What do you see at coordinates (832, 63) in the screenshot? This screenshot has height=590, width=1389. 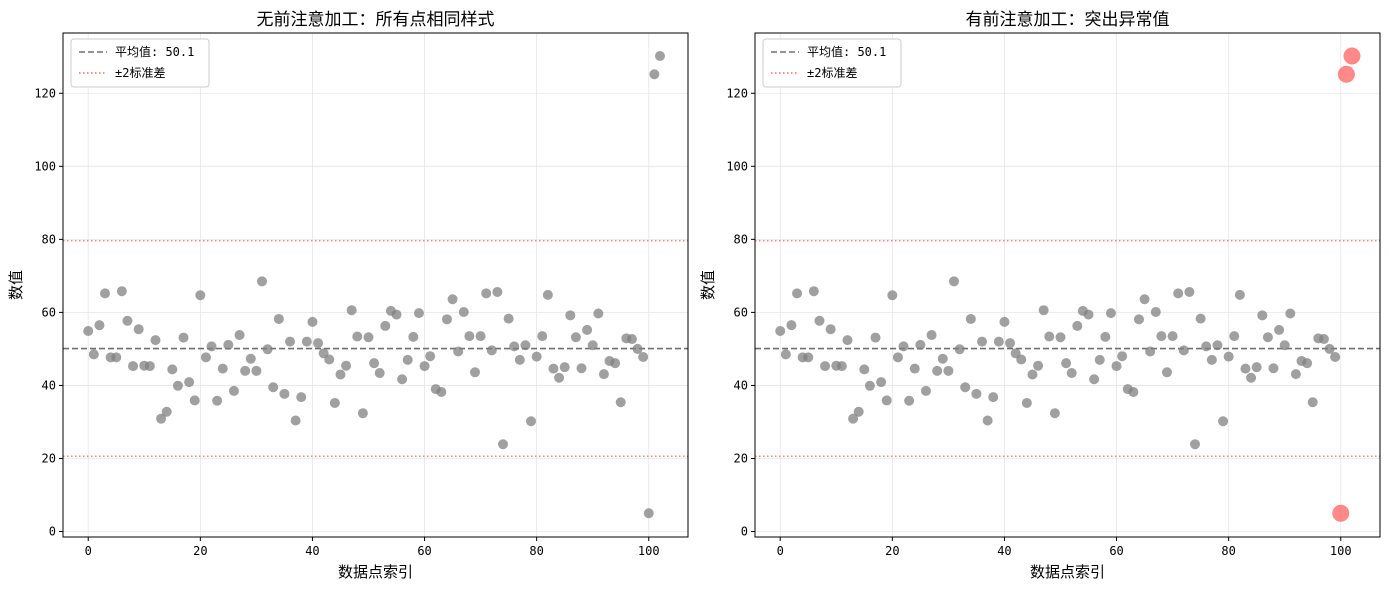 I see `legend: 平均值: 50.1 ±2标准差` at bounding box center [832, 63].